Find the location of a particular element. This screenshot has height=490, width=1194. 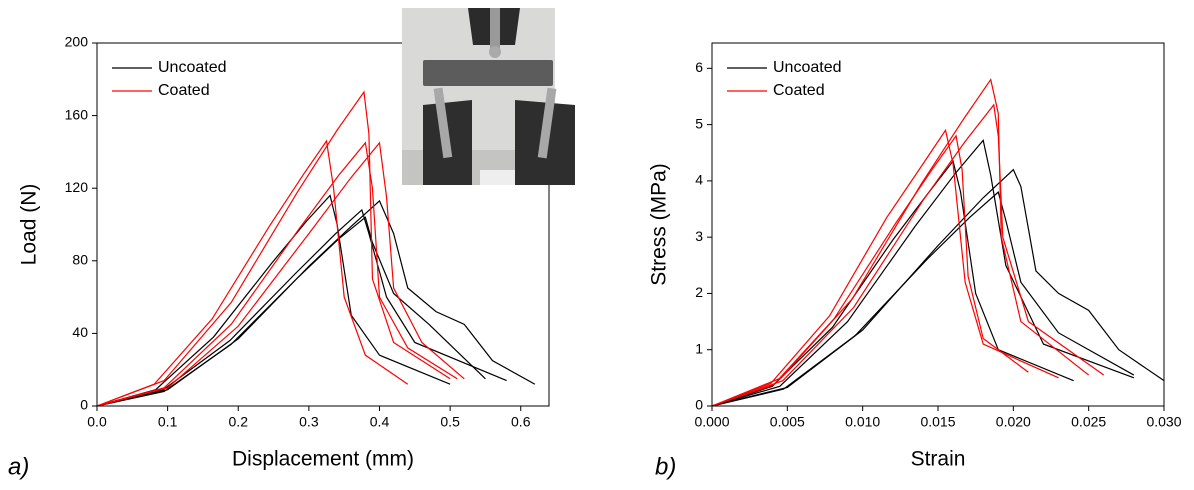

x-tick-label: 0.015 is located at coordinates (937, 422).